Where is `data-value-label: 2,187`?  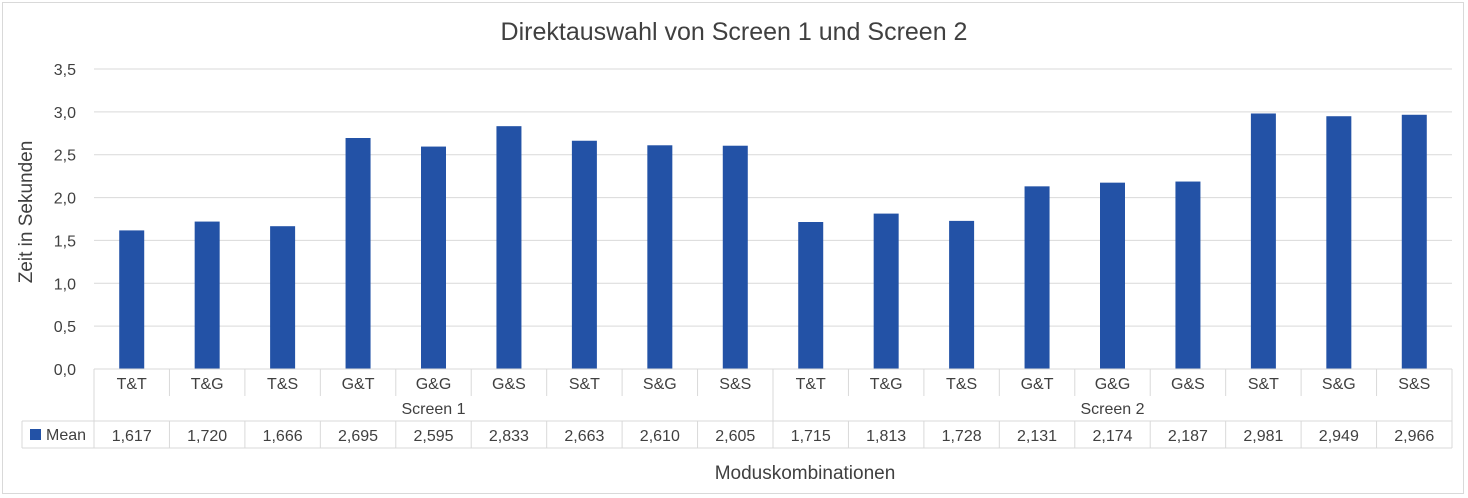
data-value-label: 2,187 is located at coordinates (1188, 436).